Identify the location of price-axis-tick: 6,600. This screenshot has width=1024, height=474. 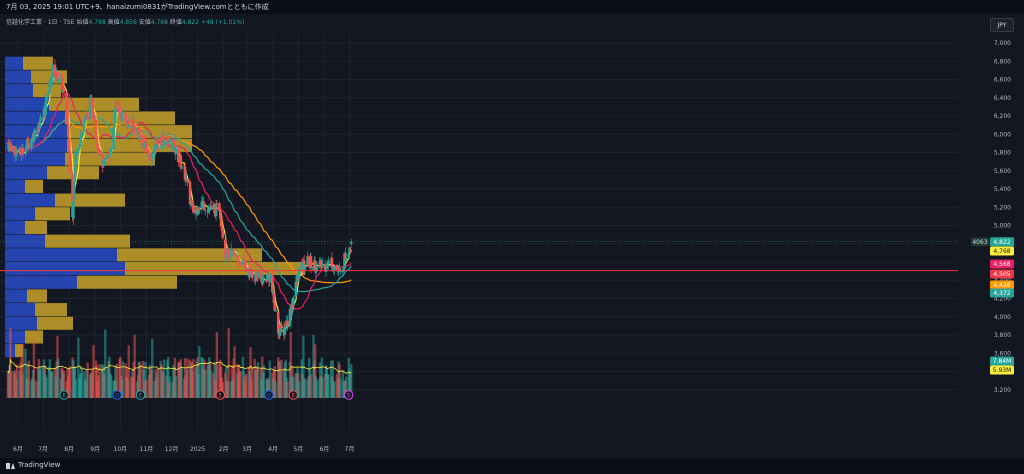
(1002, 80).